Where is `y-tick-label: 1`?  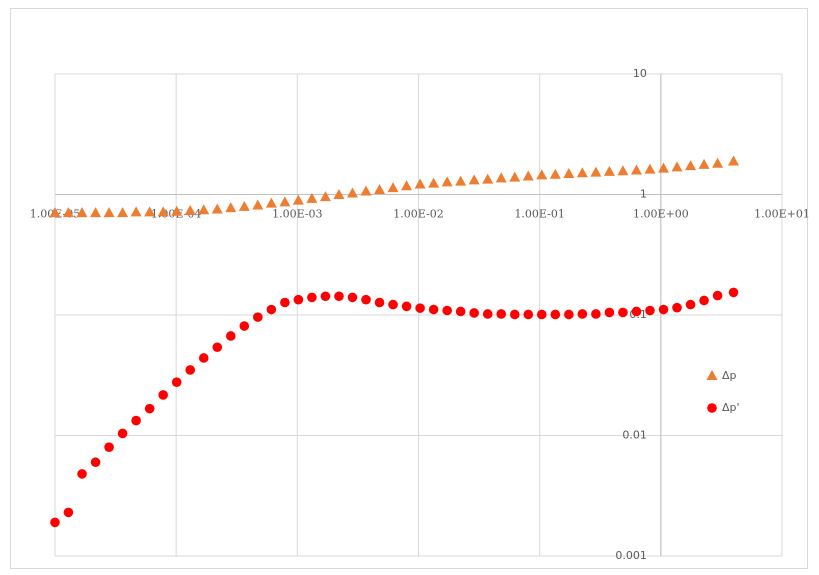 y-tick-label: 1 is located at coordinates (643, 194).